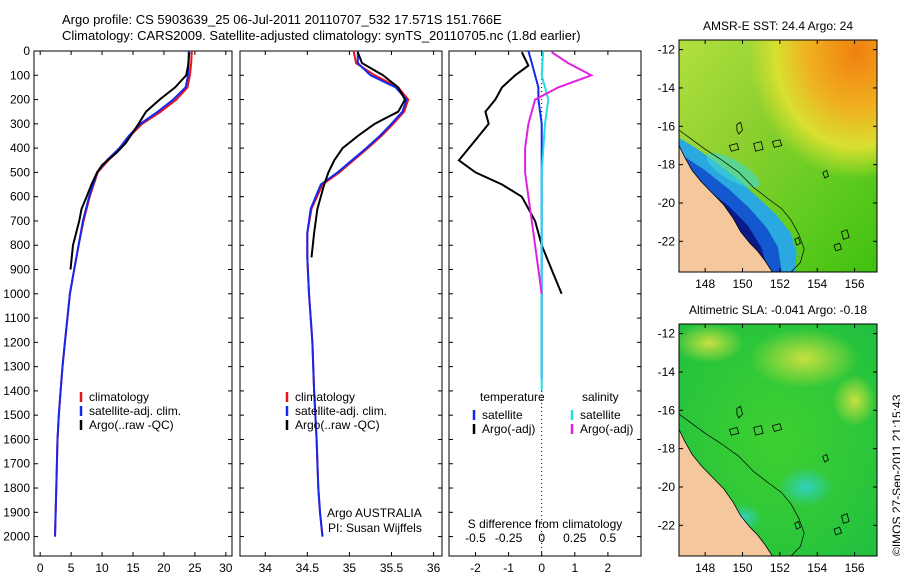 Image resolution: width=900 pixels, height=580 pixels. I want to click on y-tick-label: 1200, so click(16, 342).